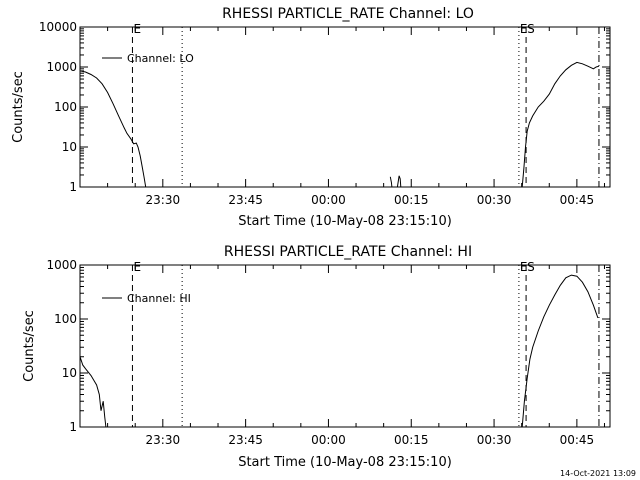 This screenshot has width=640, height=480. I want to click on hi-xtick-label: 23:30, so click(163, 440).